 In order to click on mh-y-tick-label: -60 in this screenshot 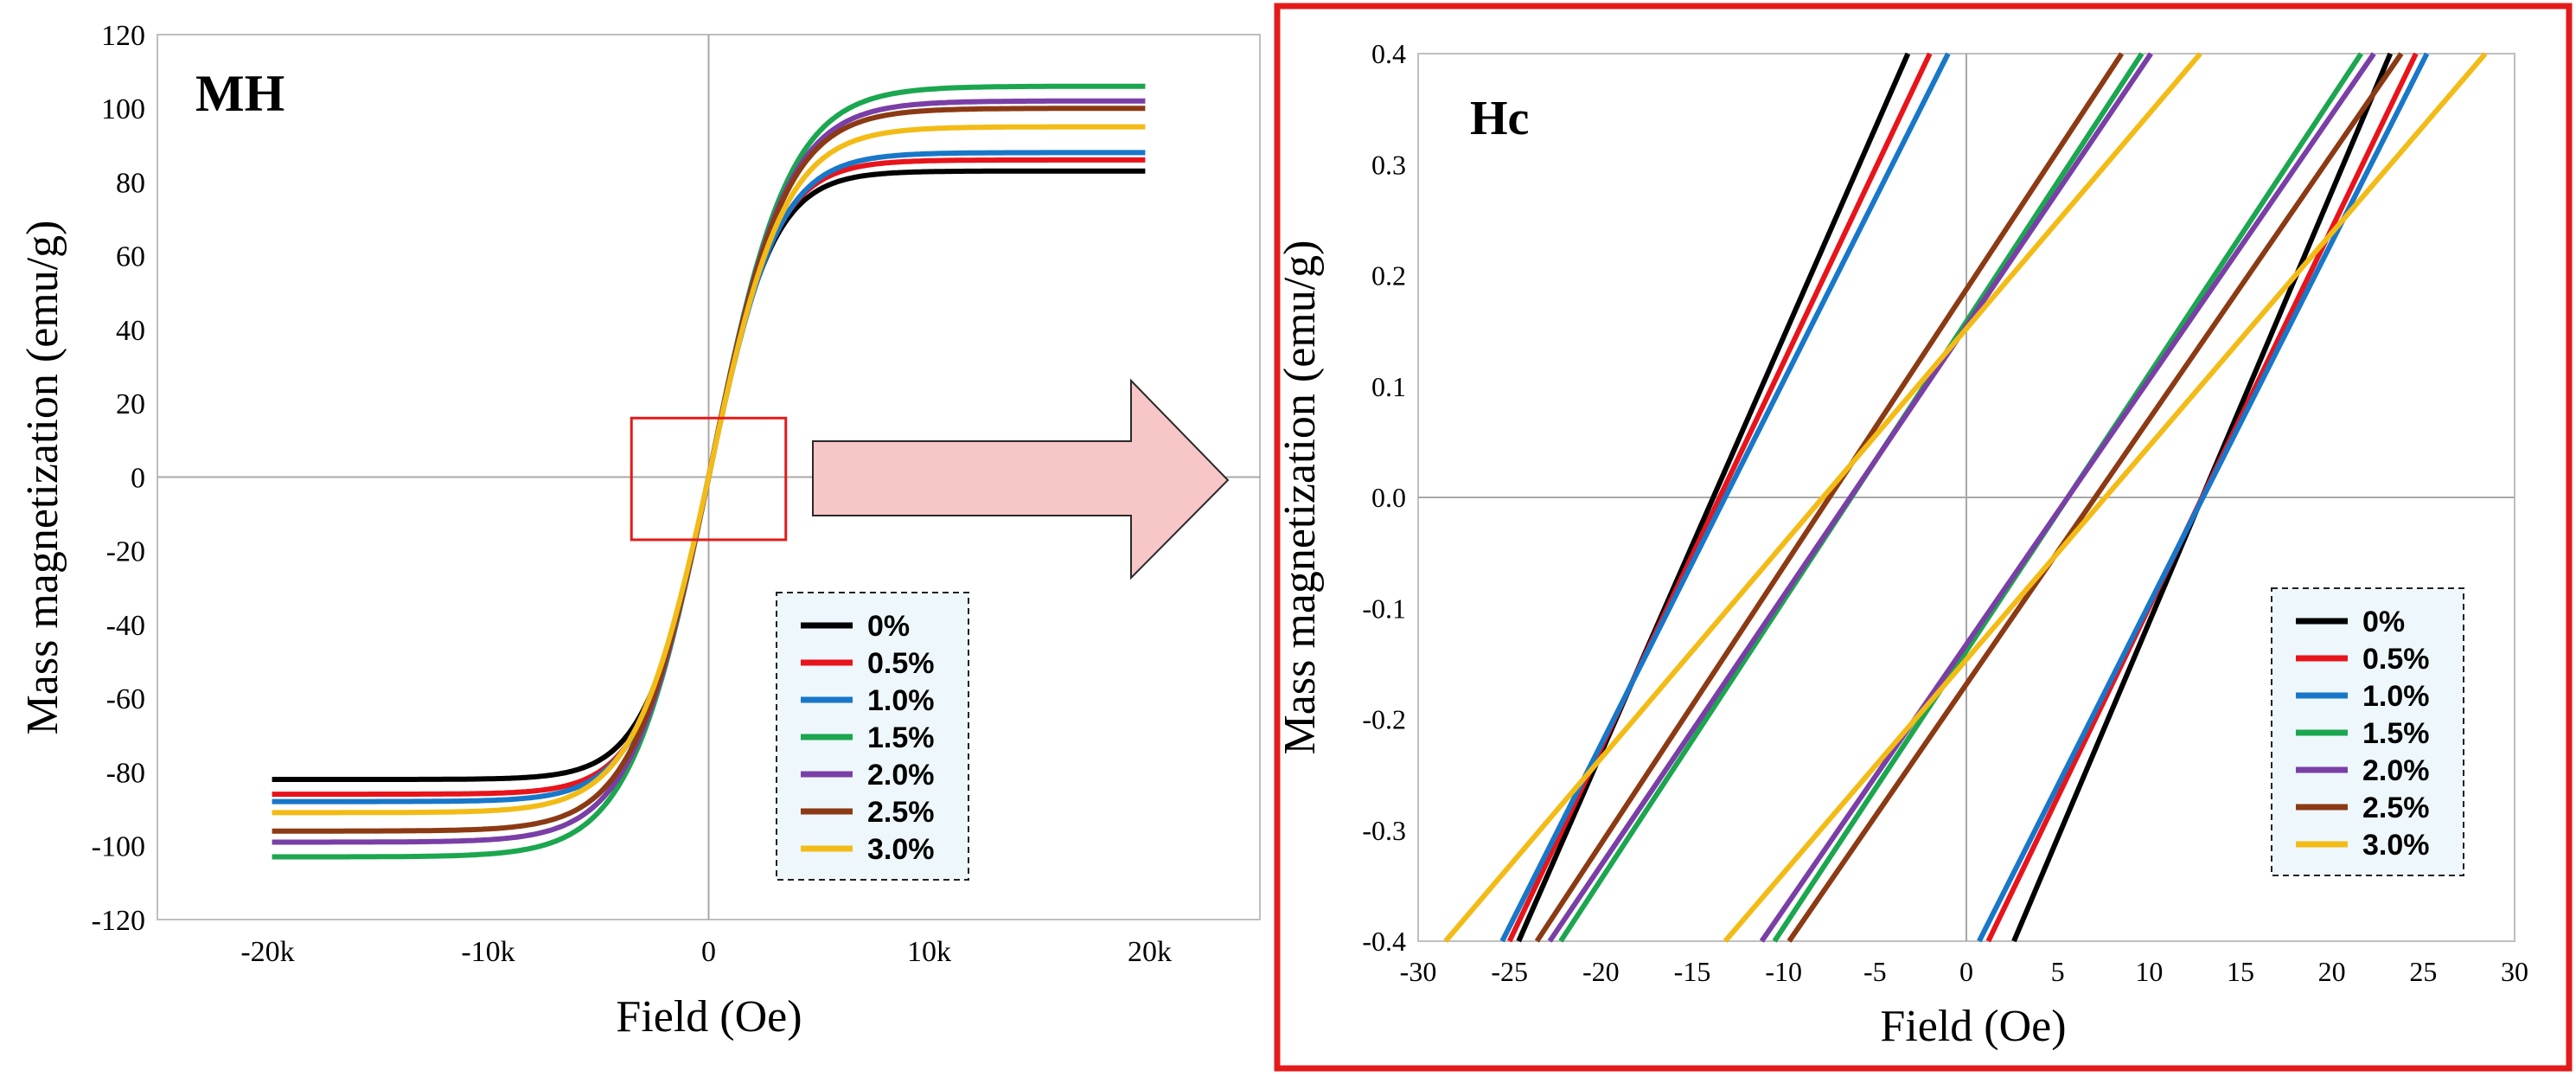, I will do `click(126, 699)`.